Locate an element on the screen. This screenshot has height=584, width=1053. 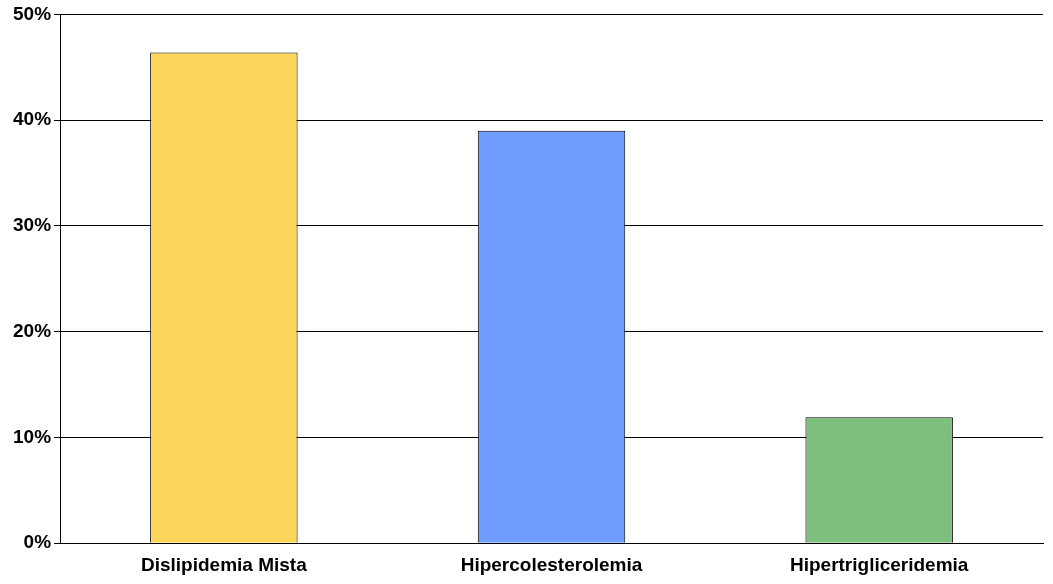
y-tick-label: 10% is located at coordinates (32, 436).